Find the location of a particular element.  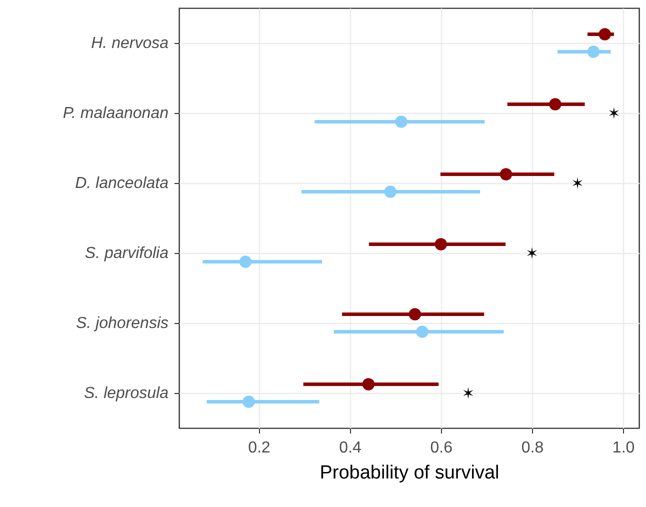

y-tick-label: S. parvifolia is located at coordinates (126, 253).